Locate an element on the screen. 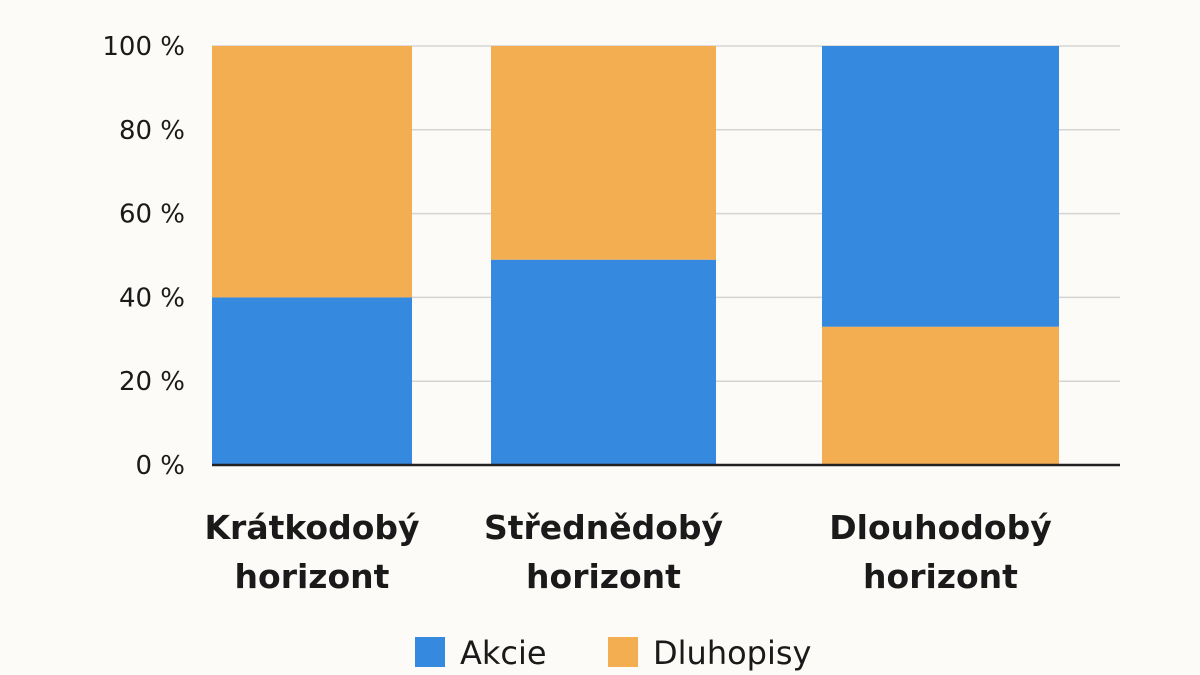 The height and width of the screenshot is (675, 1200). category-label: Střednědobý is located at coordinates (603, 527).